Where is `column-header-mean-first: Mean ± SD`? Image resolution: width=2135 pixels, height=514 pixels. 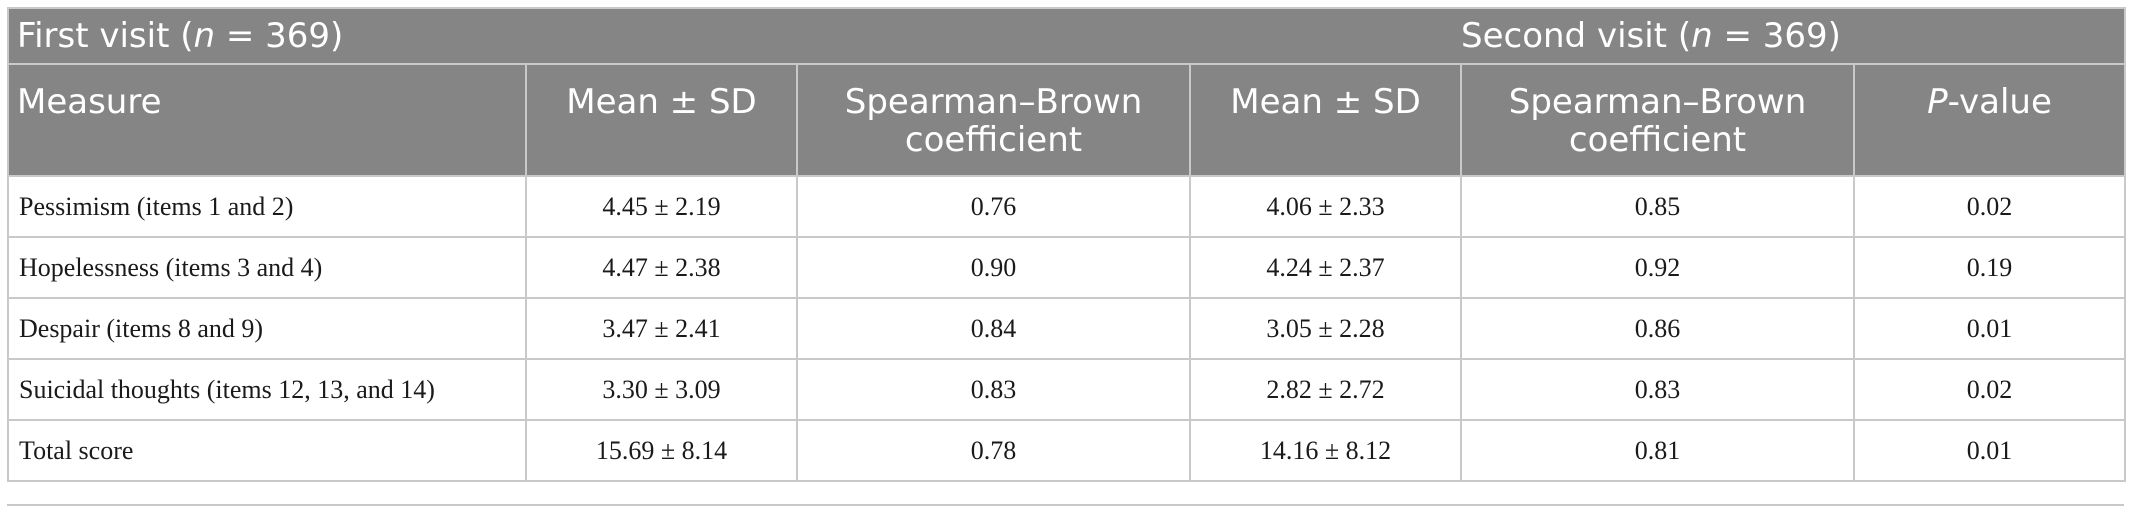 column-header-mean-first: Mean ± SD is located at coordinates (661, 120).